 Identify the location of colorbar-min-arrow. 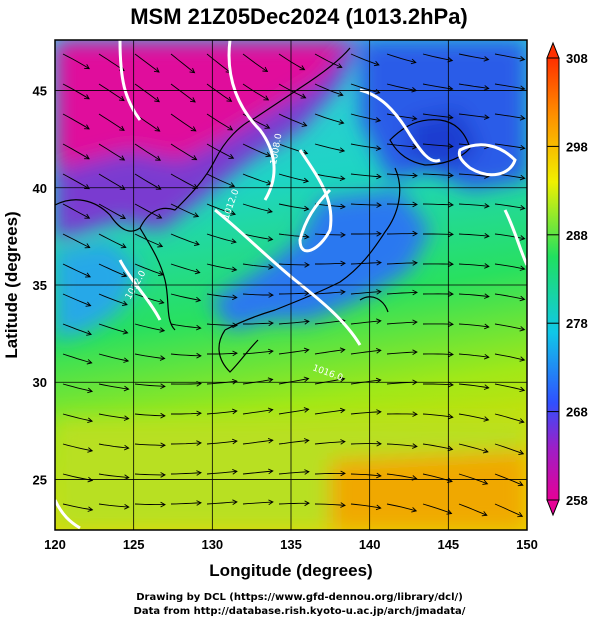
(553, 508).